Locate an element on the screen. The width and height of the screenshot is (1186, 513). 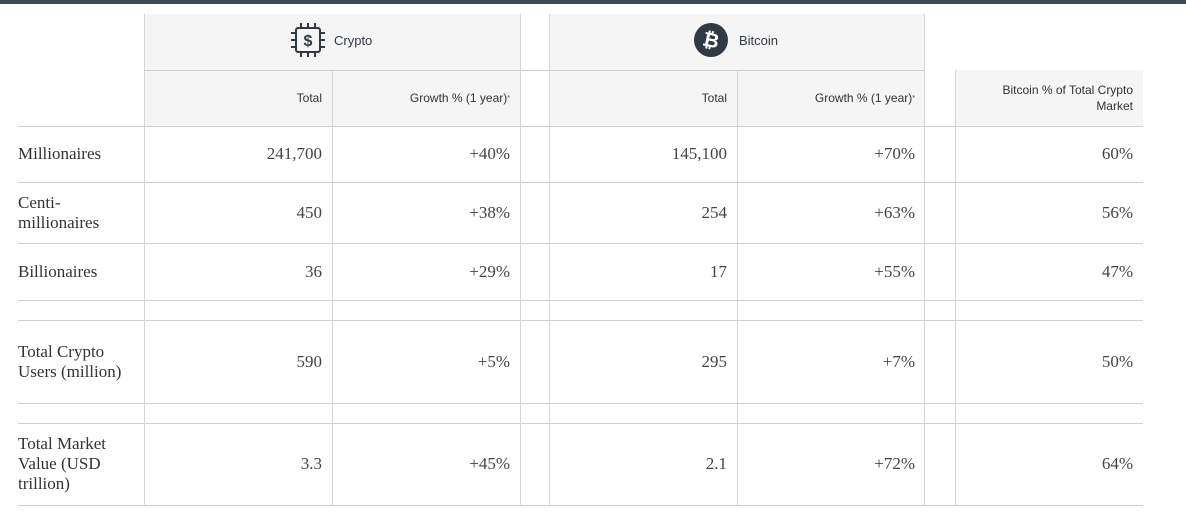
crypto-group-header: $ Crypto is located at coordinates (331, 40).